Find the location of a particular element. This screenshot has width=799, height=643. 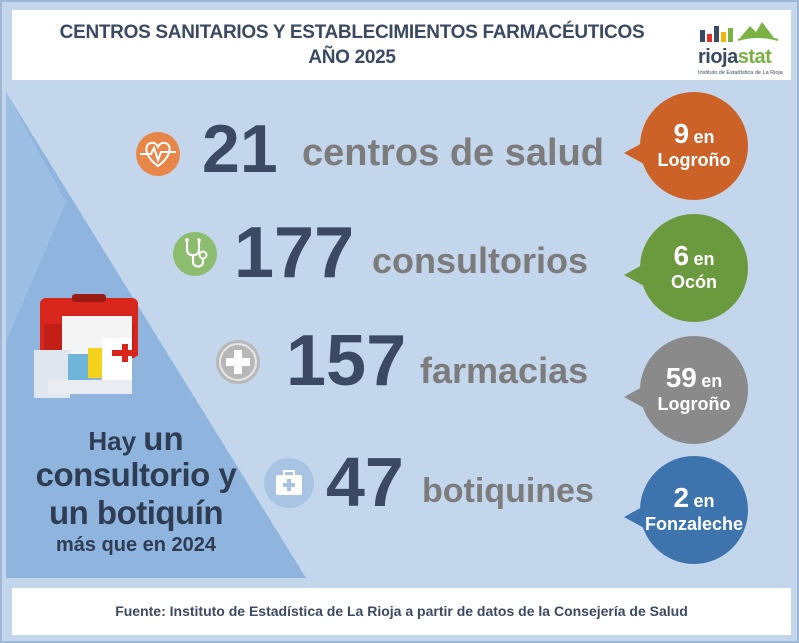

bubble-centros-de-salud: 9 en Logroño is located at coordinates (686, 146).